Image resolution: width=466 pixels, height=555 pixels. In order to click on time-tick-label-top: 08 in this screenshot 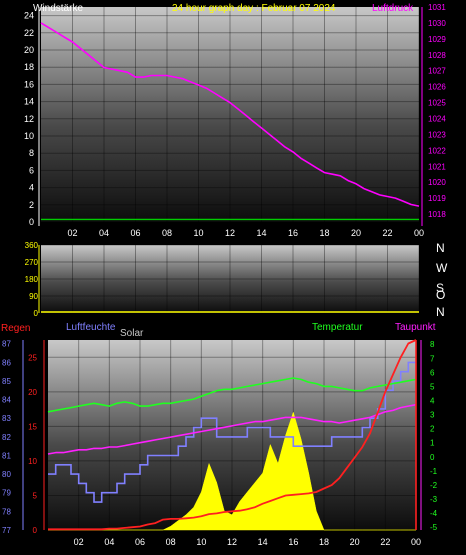, I will do `click(167, 233)`.